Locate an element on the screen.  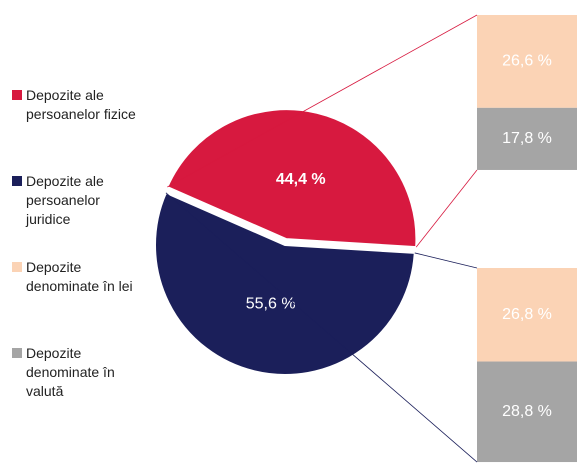
legend-label: Depozite denominate în valută is located at coordinates (70, 372).